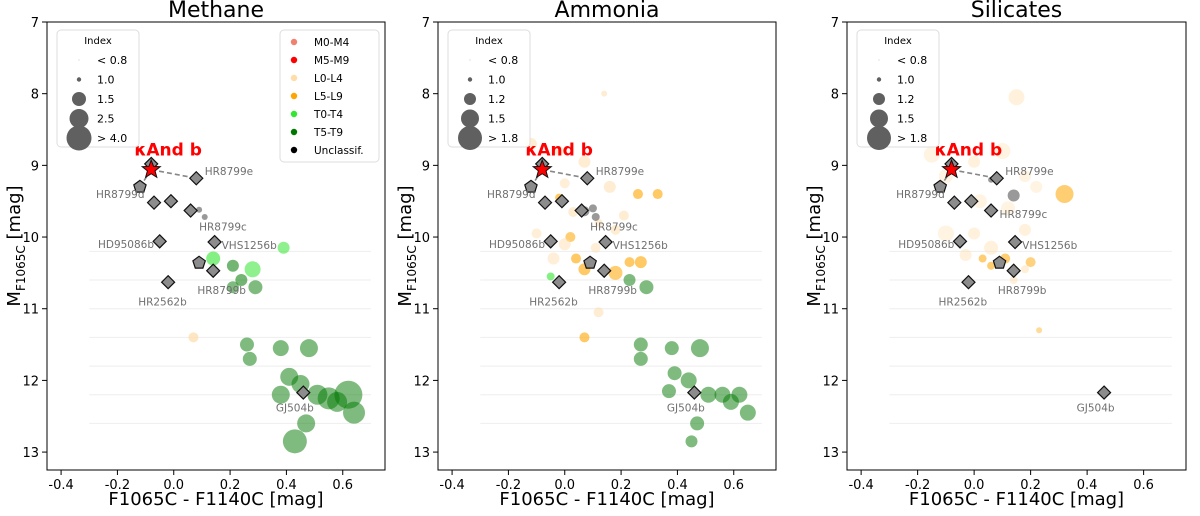 This screenshot has height=516, width=1200. I want to click on y-axis-label-sub: F1065C, so click(21, 268).